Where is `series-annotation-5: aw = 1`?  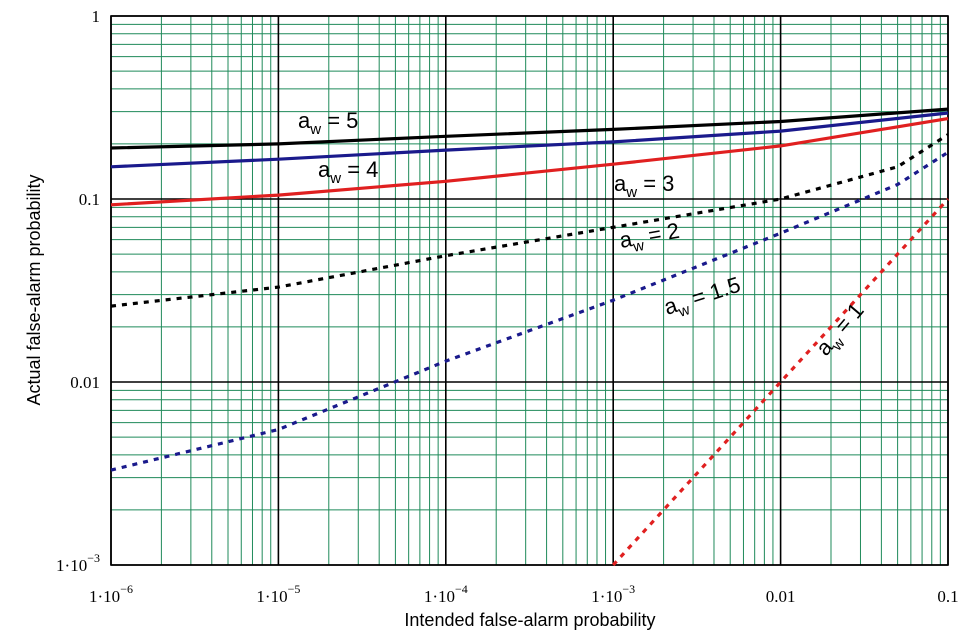
series-annotation-5: aw = 1 is located at coordinates (842, 331).